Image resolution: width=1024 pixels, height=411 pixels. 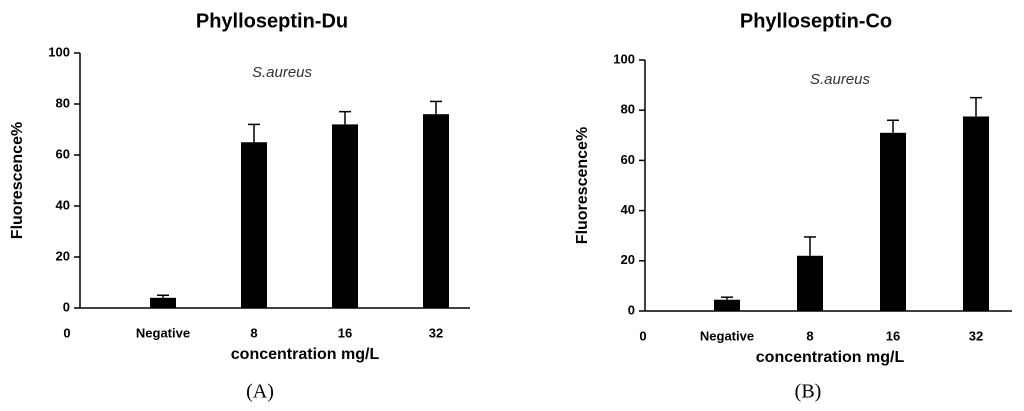 I want to click on chart-title: Phylloseptin-Co, so click(x=816, y=21).